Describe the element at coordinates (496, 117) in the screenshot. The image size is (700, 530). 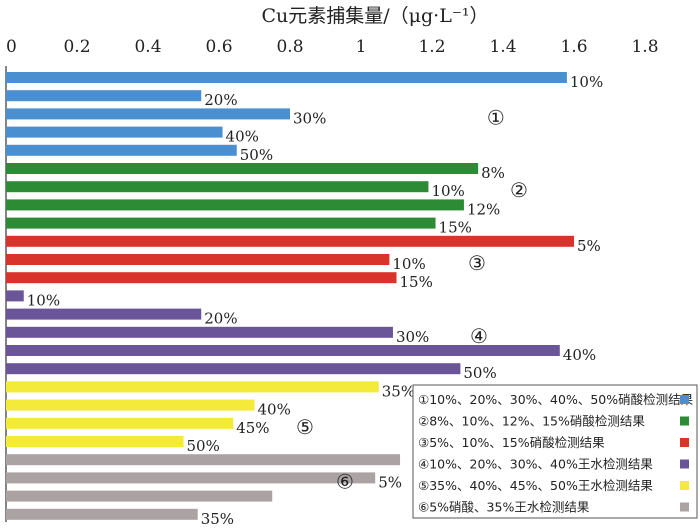
I see `group-marker: ①` at that location.